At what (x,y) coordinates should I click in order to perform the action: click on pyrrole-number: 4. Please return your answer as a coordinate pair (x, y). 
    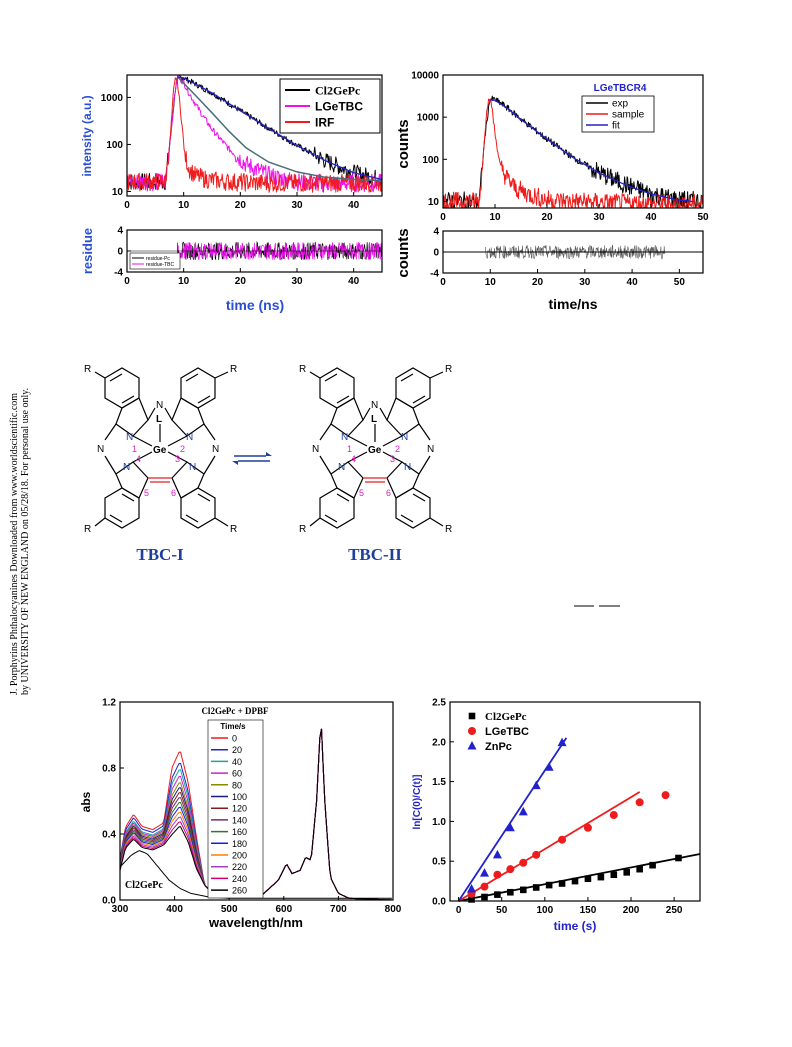
    Looking at the image, I should click on (353, 459).